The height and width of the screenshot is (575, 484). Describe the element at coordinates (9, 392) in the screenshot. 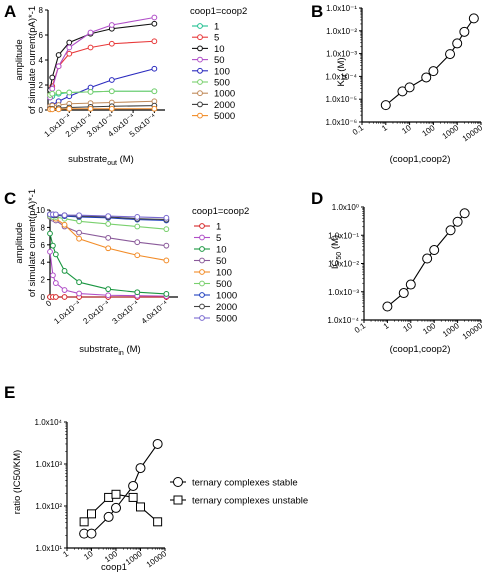

I see `panel-e-letter: E` at that location.